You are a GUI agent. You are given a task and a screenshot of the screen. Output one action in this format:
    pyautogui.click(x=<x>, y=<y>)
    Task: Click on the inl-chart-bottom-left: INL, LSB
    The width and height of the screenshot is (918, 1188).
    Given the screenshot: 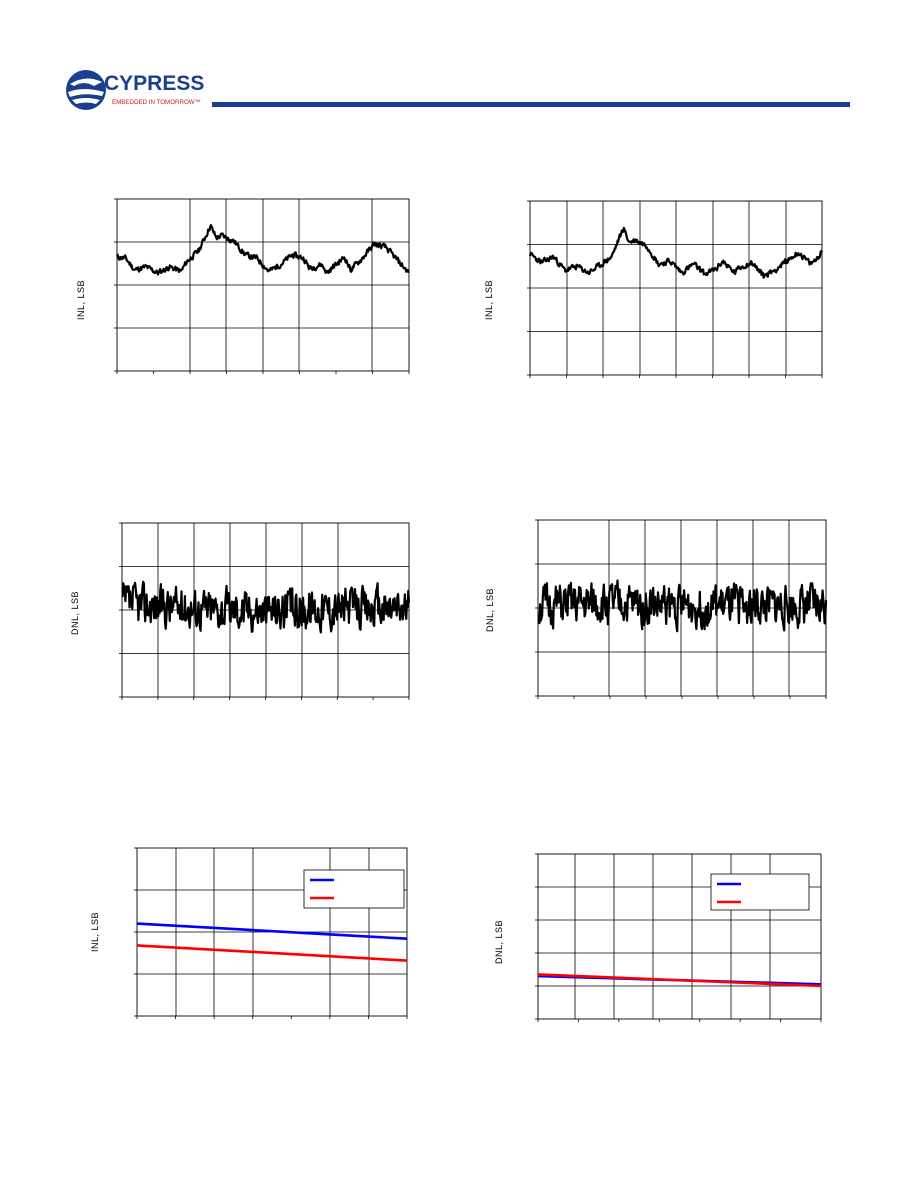 What is the action you would take?
    pyautogui.click(x=249, y=933)
    